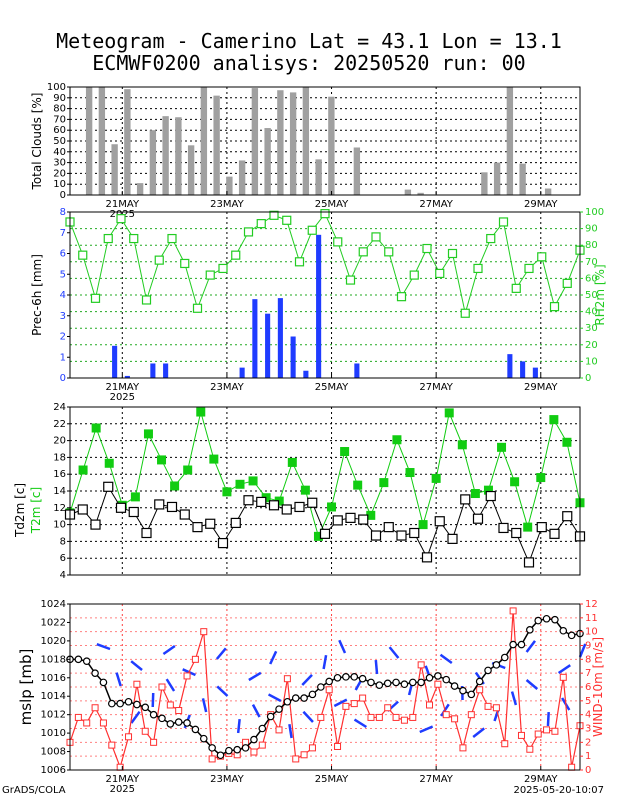 The height and width of the screenshot is (800, 618). What do you see at coordinates (53, 641) in the screenshot?
I see `mslp-tick-label: 1020` at bounding box center [53, 641].